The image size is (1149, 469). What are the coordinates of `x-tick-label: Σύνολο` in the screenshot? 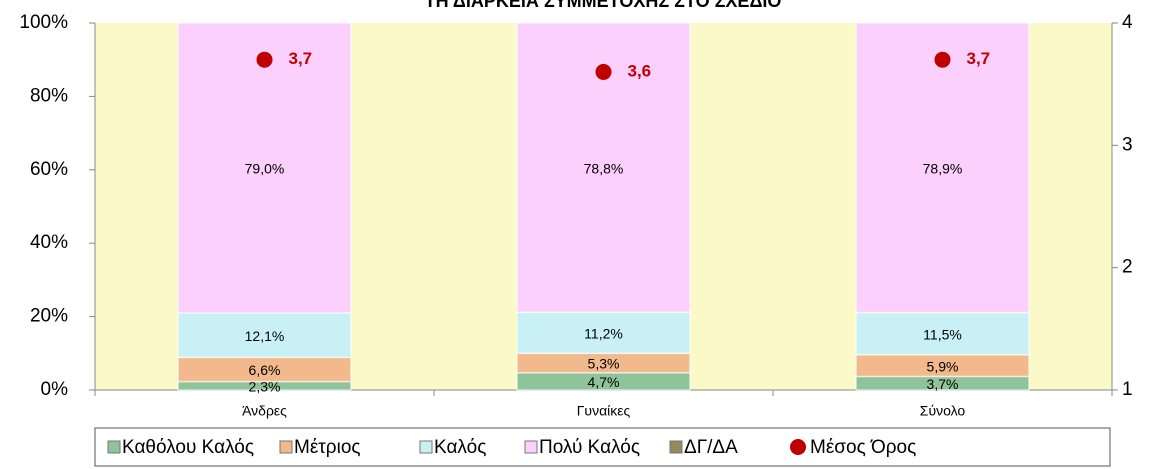 It's located at (943, 411).